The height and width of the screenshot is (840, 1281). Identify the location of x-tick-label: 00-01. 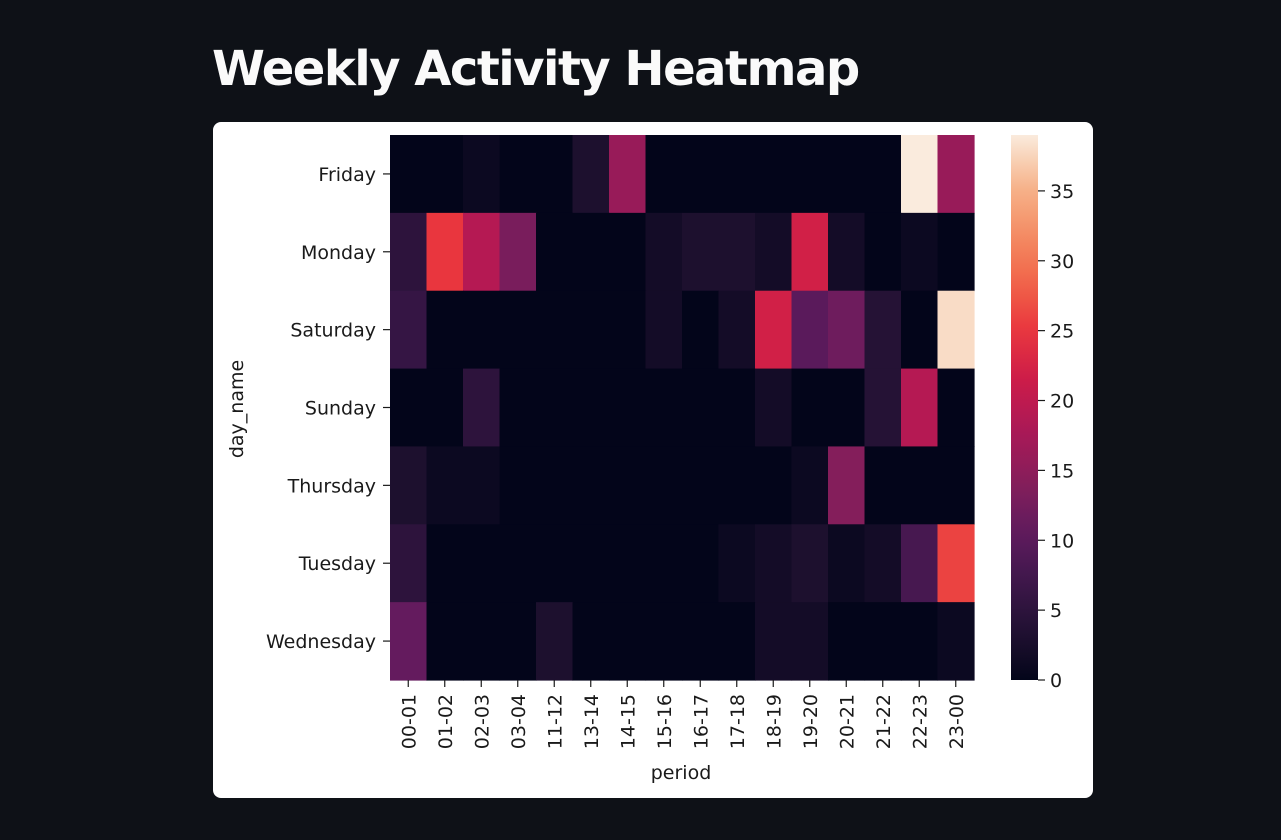
(409, 721).